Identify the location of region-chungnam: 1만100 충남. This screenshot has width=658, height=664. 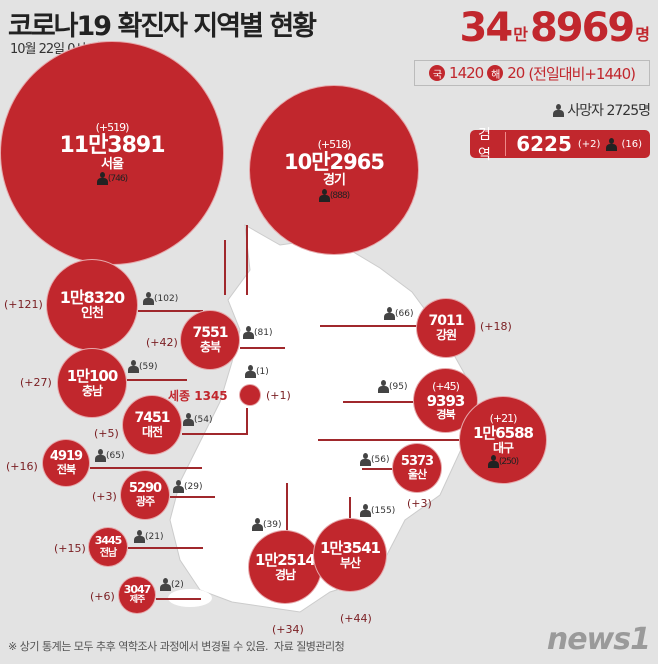
(92, 383).